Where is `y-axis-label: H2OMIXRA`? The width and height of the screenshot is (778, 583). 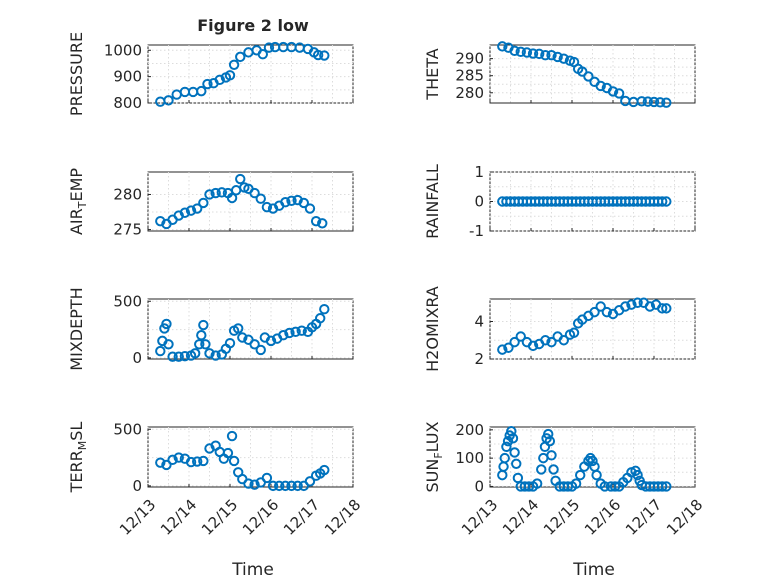 y-axis-label: H2OMIXRA is located at coordinates (432, 329).